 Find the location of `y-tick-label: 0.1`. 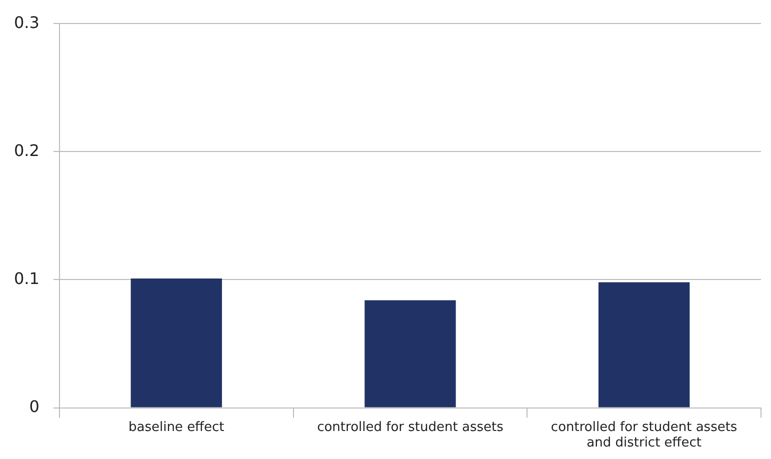

y-tick-label: 0.1 is located at coordinates (27, 278).